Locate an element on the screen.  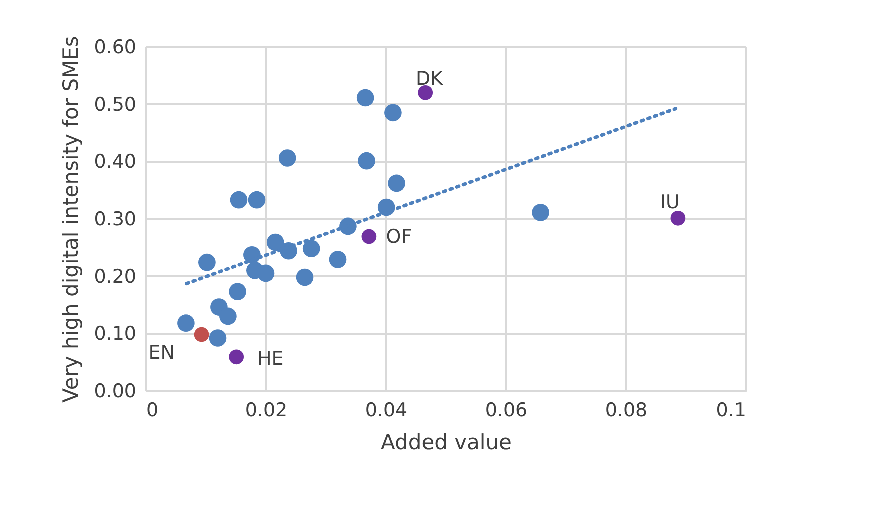
y-tick-label: 0.10 is located at coordinates (115, 334).